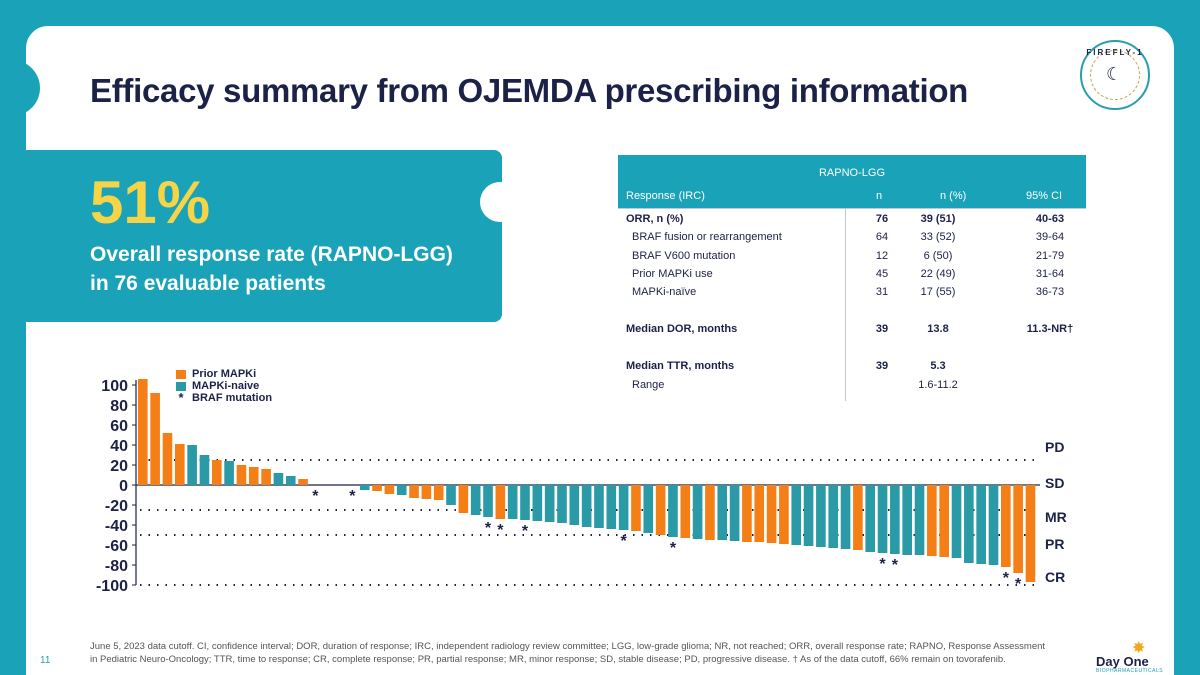 This screenshot has height=675, width=1200. I want to click on y-tick-label: 40, so click(119, 446).